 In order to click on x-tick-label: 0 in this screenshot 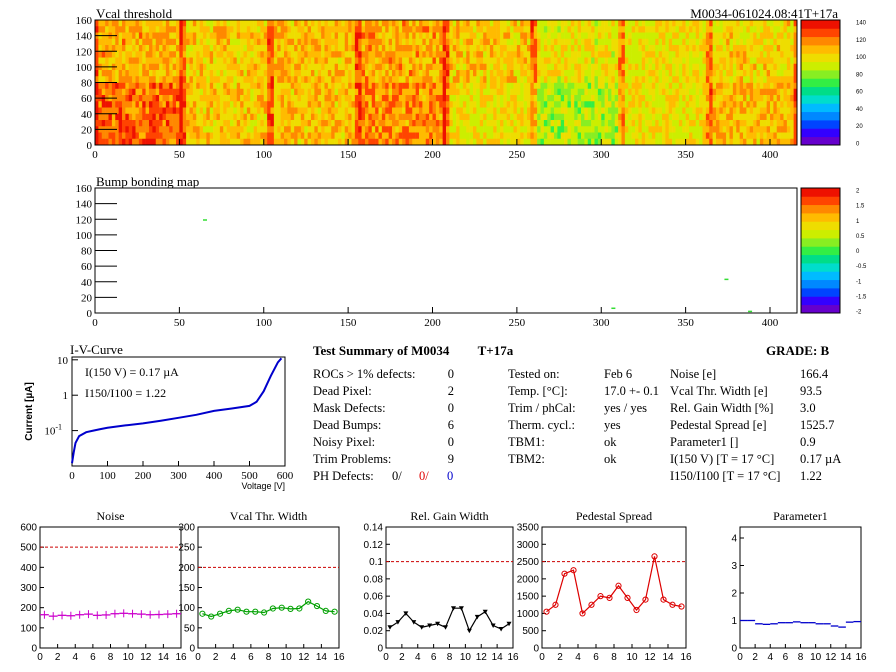, I will do `click(40, 657)`.